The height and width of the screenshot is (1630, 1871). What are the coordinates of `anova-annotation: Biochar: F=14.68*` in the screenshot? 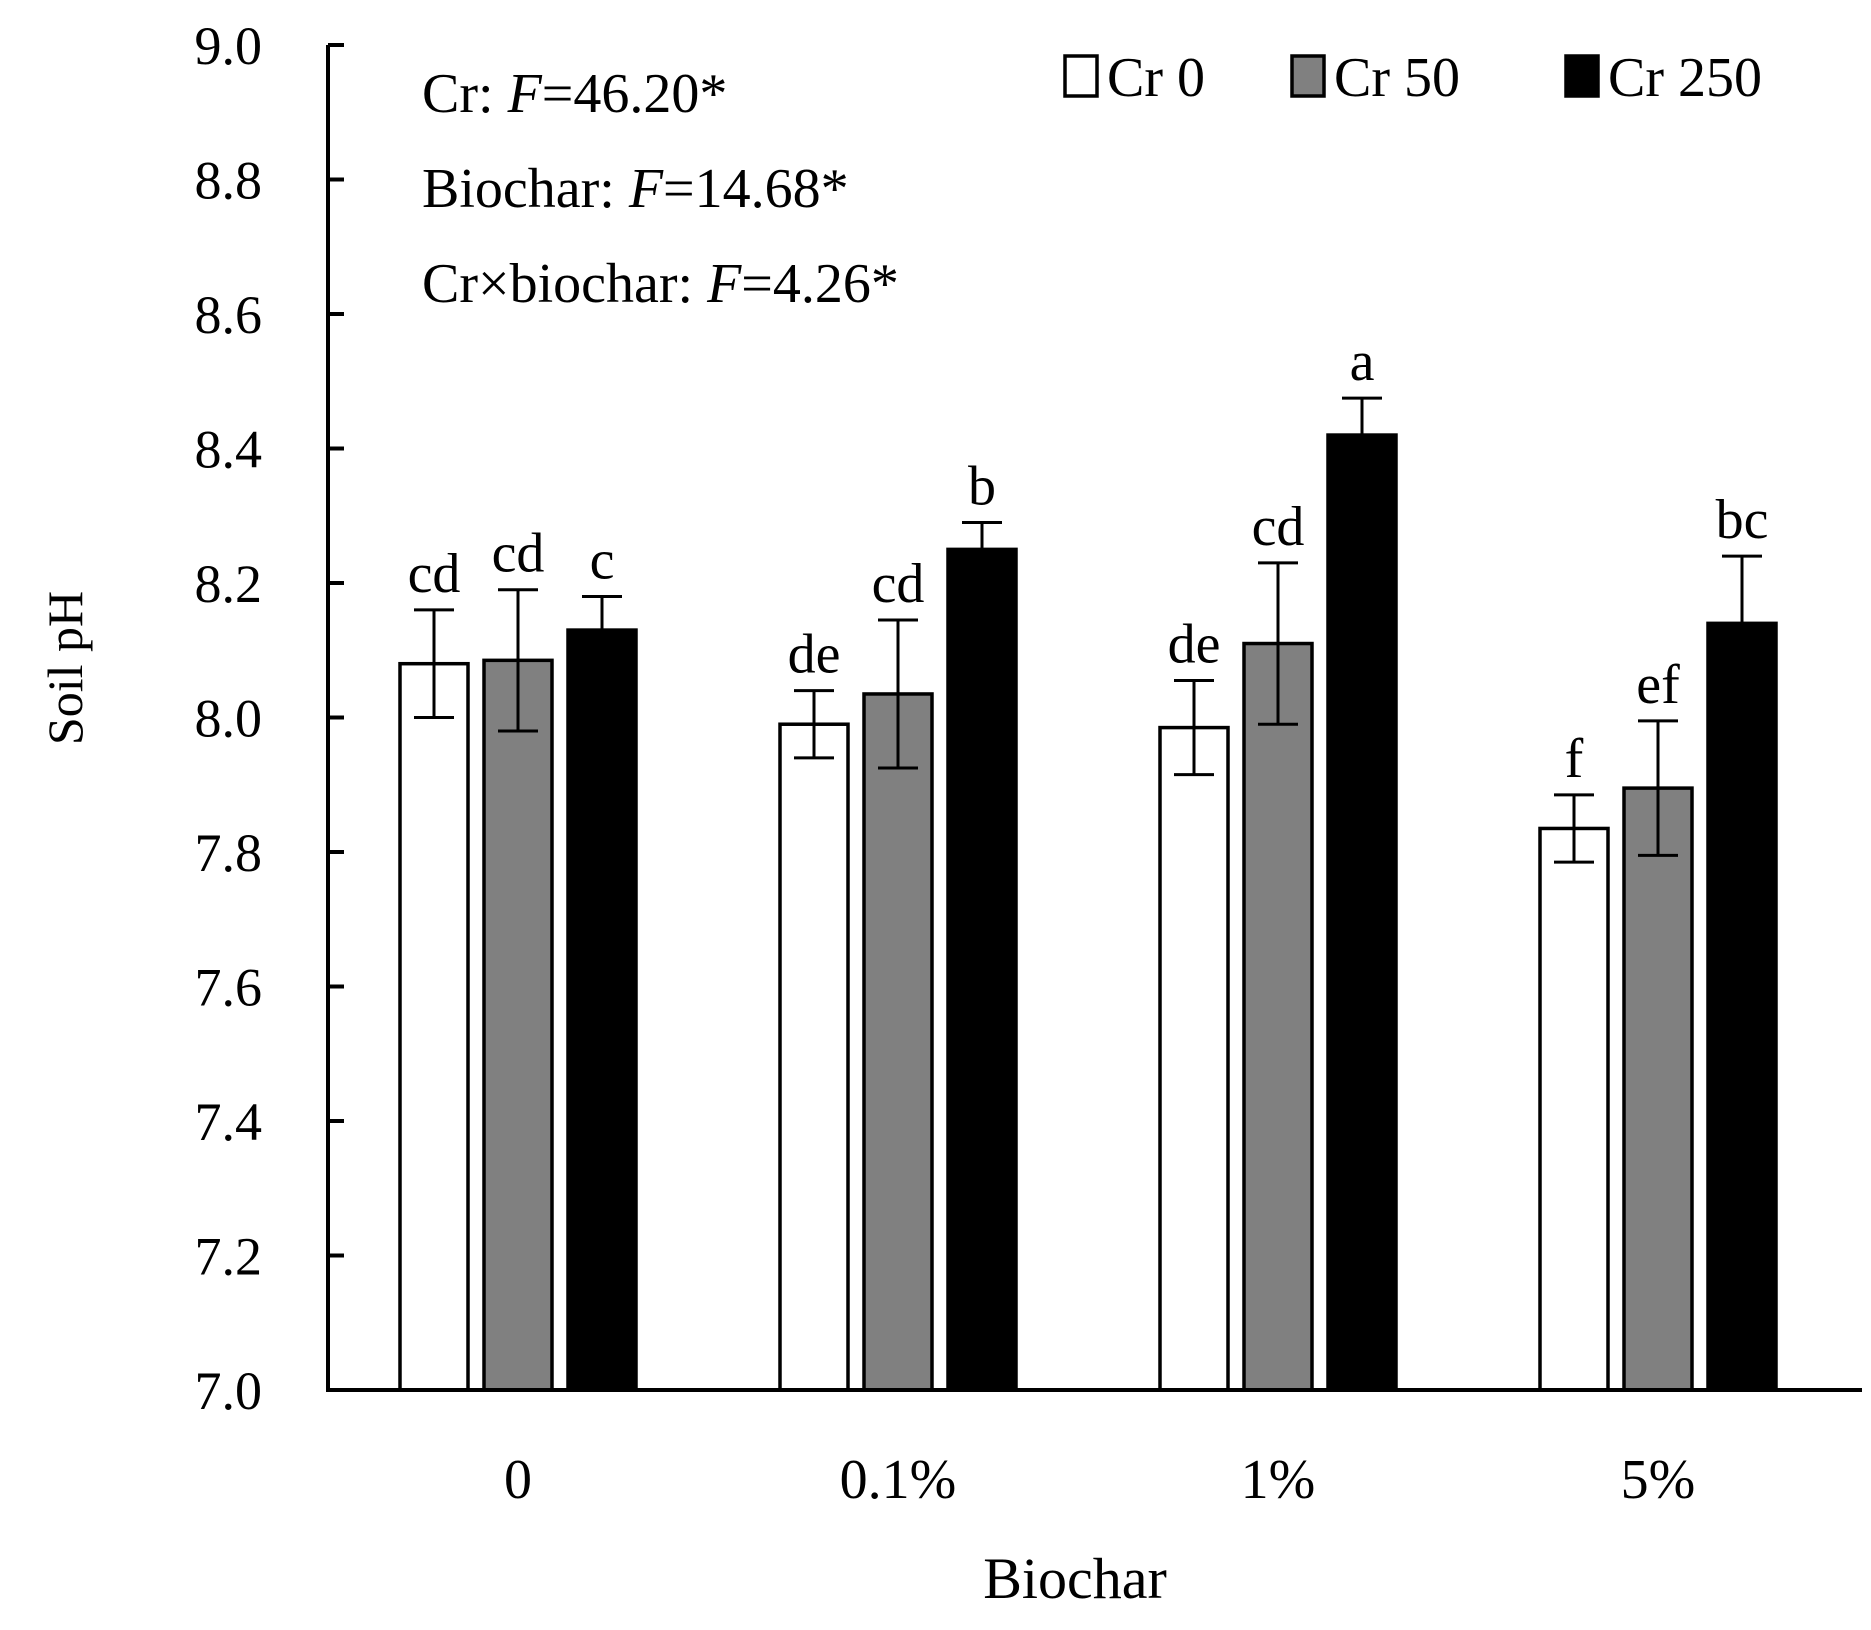 It's located at (635, 189).